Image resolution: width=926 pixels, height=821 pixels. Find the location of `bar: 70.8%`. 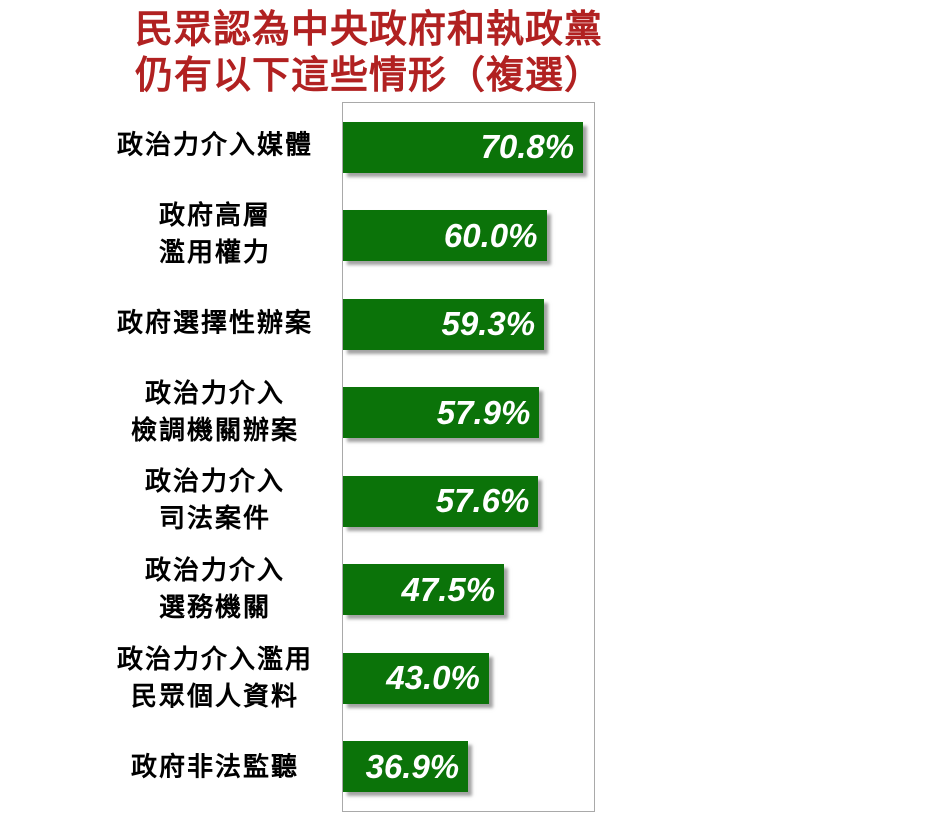

bar: 70.8% is located at coordinates (463, 147).